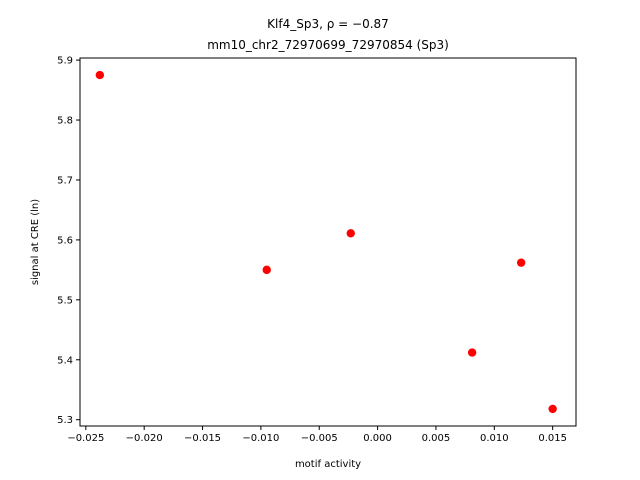 This screenshot has width=640, height=480. What do you see at coordinates (260, 438) in the screenshot?
I see `x-tick-label: −0.010` at bounding box center [260, 438].